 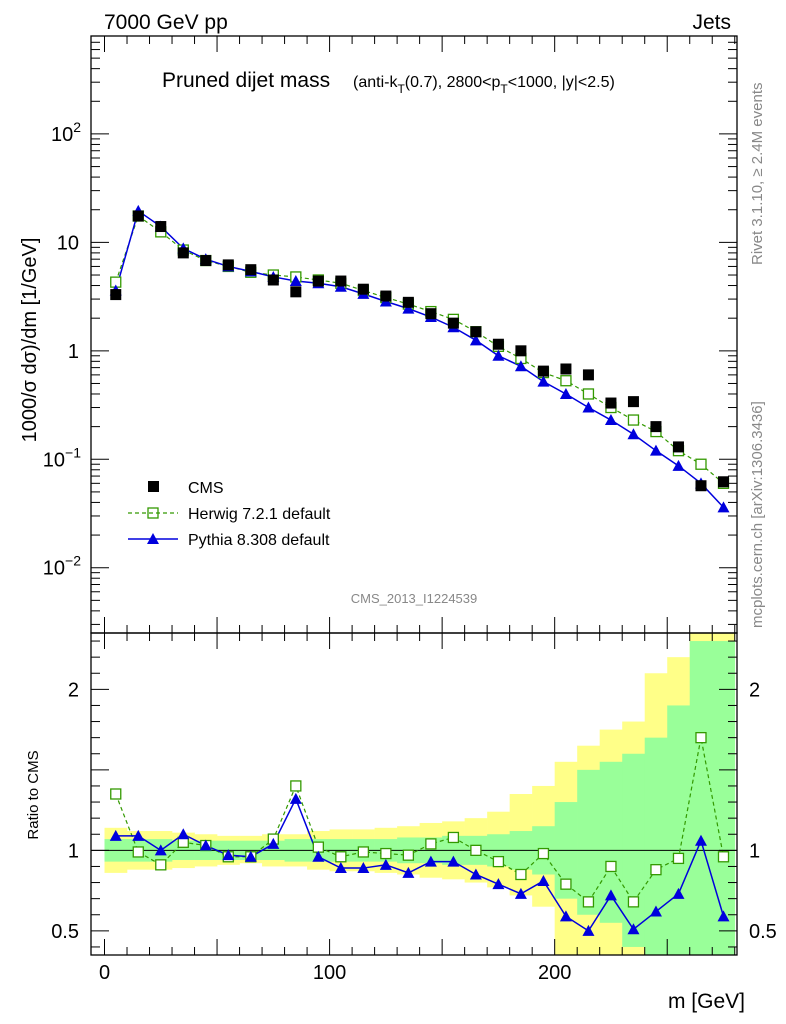 I want to click on y-tick-label-ratio-left: 1, so click(x=73, y=851).